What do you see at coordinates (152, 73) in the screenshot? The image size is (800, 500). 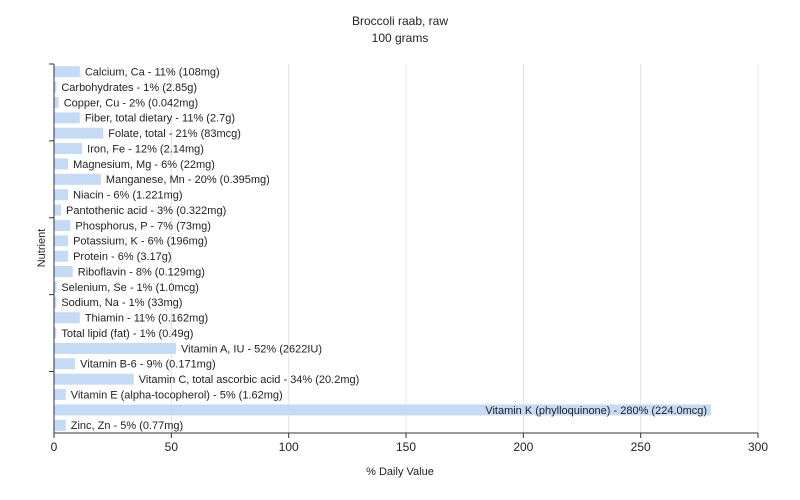 I see `bar-label: Calcium, Ca - 11% (108mg)` at bounding box center [152, 73].